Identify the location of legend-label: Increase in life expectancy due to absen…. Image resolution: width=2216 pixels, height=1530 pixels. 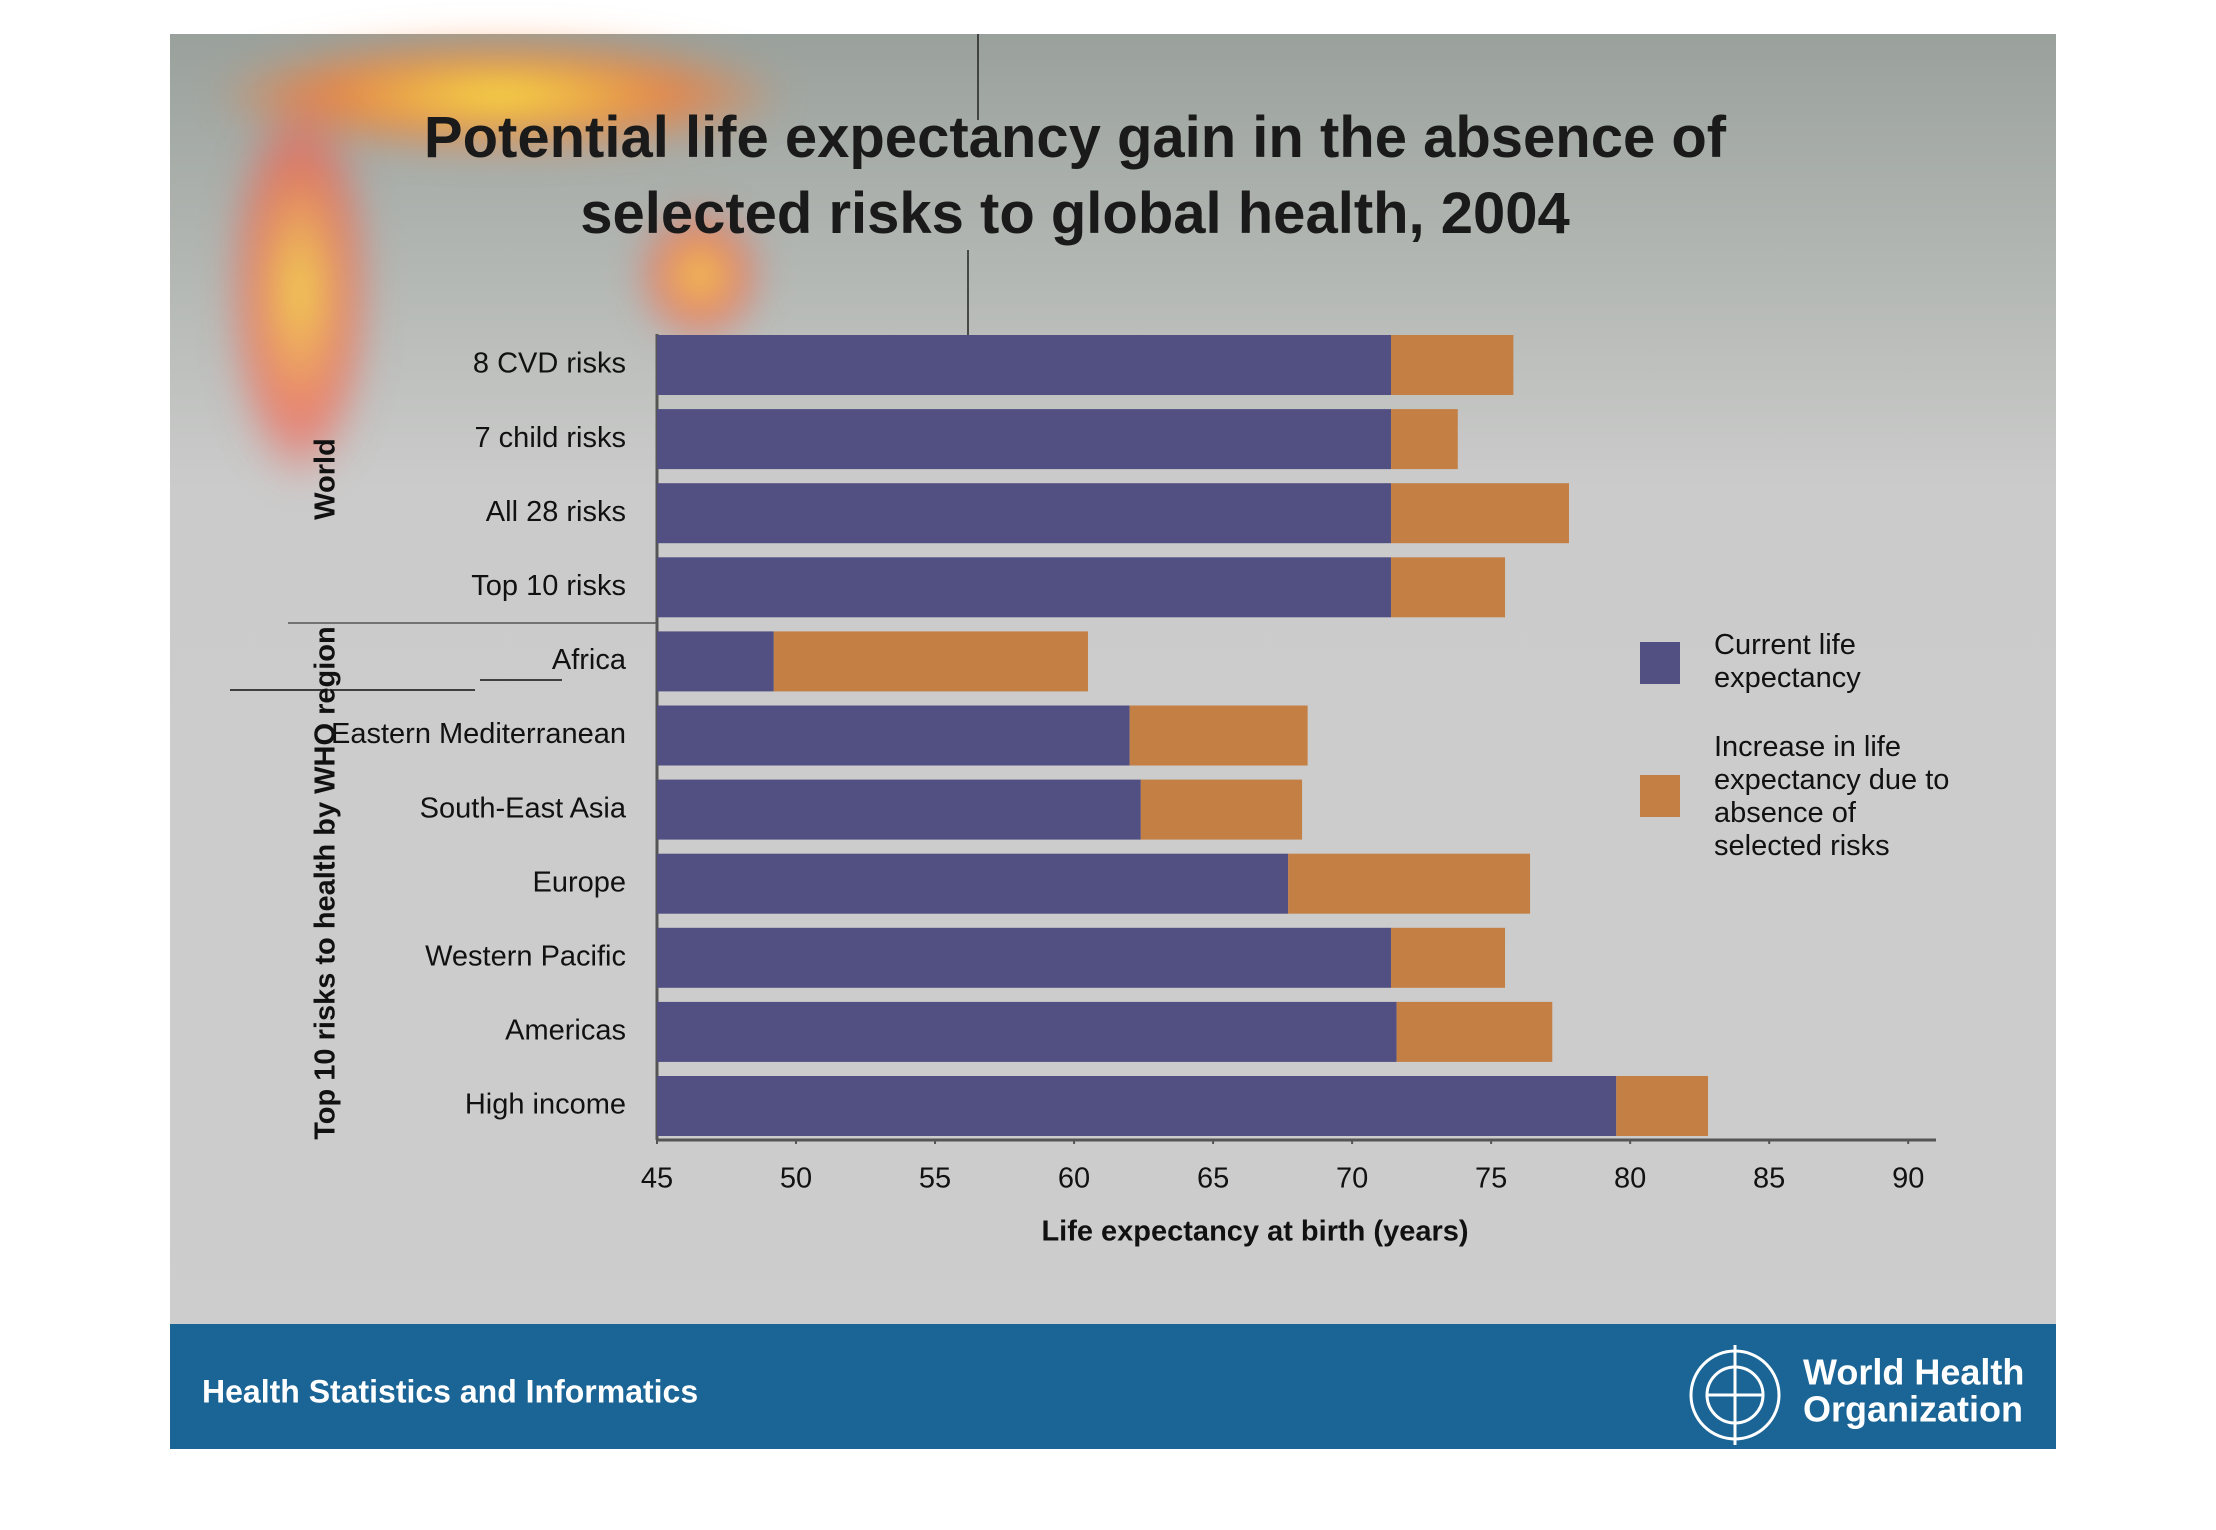
(1832, 796).